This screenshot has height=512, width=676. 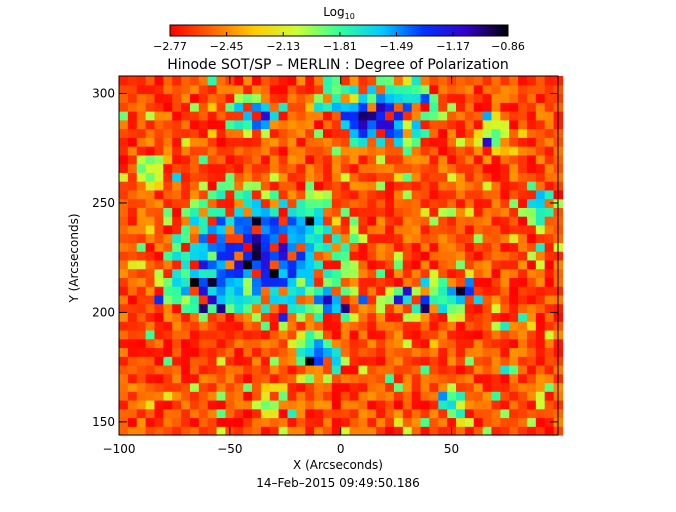 What do you see at coordinates (103, 94) in the screenshot?
I see `y-tick-label: 300` at bounding box center [103, 94].